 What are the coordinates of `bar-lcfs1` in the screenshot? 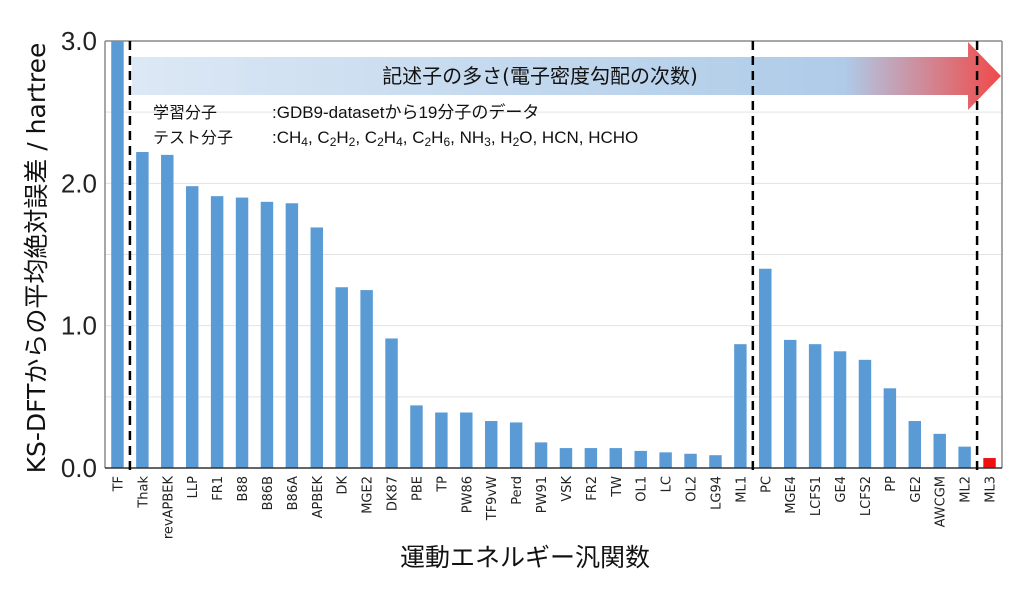 It's located at (815, 406).